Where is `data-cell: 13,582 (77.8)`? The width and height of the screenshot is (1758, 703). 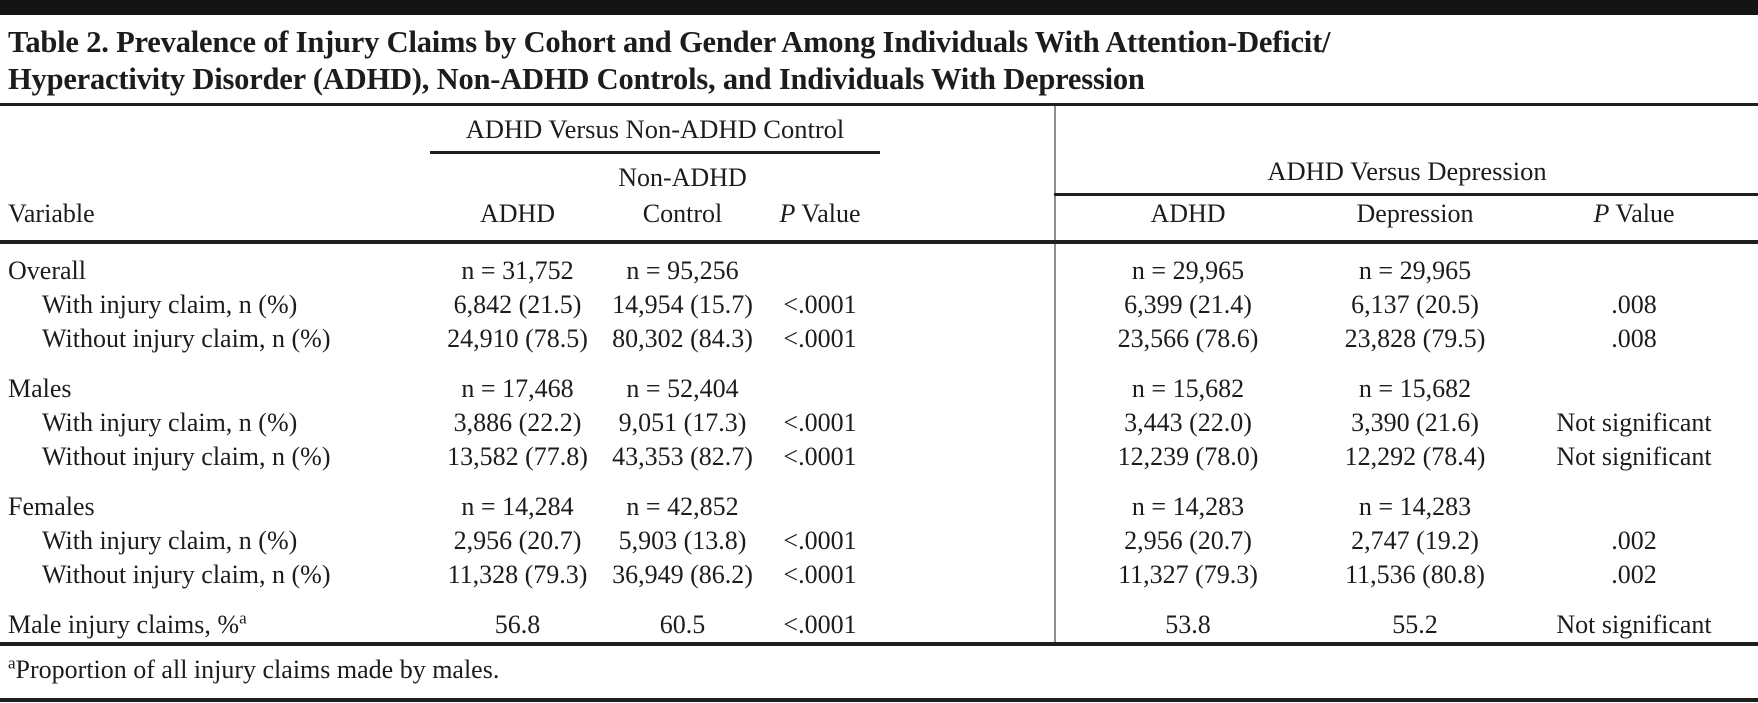
data-cell: 13,582 (77.8) is located at coordinates (517, 456).